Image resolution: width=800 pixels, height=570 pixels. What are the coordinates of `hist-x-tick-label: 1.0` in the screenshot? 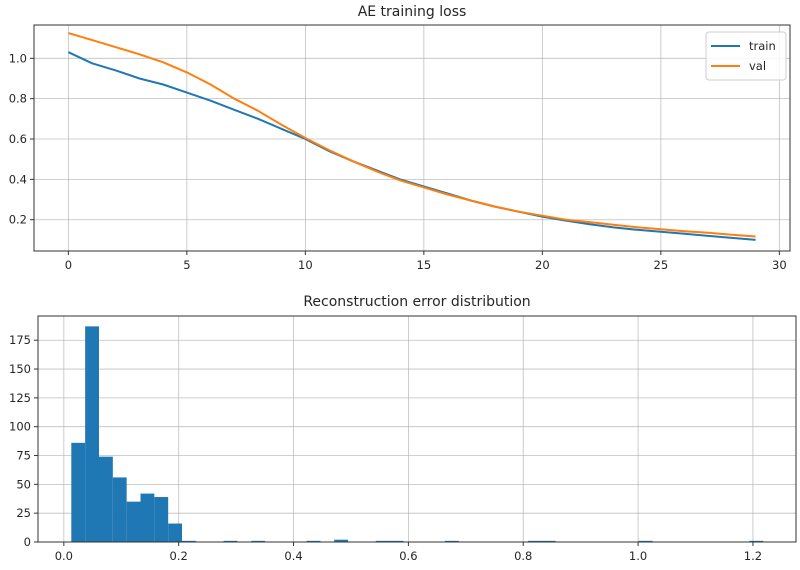 It's located at (638, 556).